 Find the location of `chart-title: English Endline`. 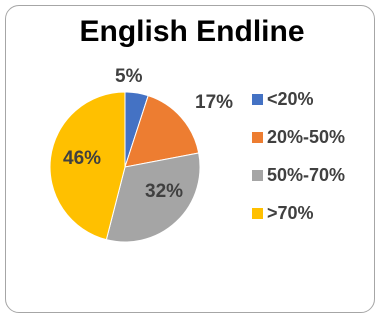

chart-title: English Endline is located at coordinates (192, 31).